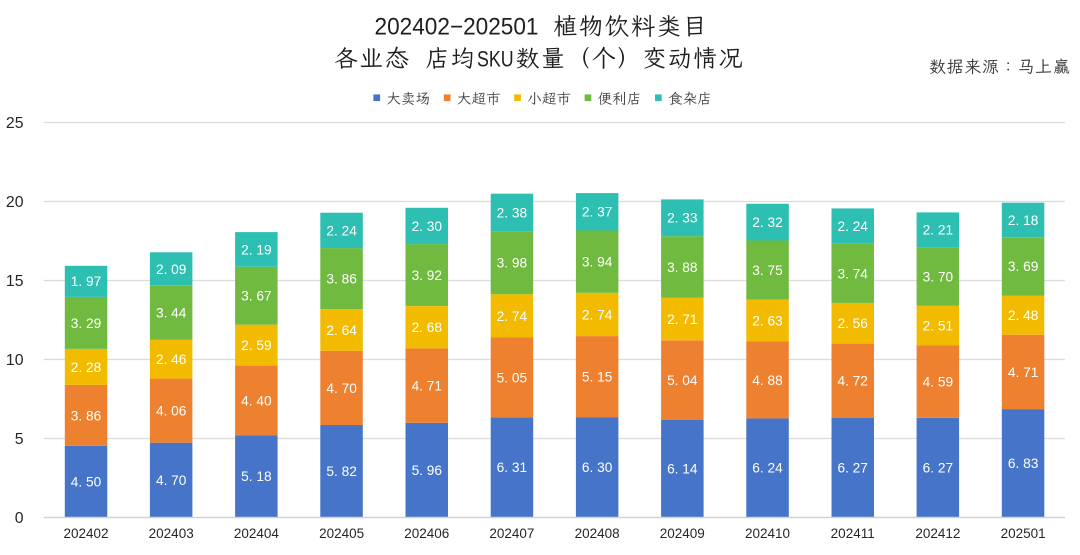  What do you see at coordinates (767, 533) in the screenshot?
I see `svg-text: 202410` at bounding box center [767, 533].